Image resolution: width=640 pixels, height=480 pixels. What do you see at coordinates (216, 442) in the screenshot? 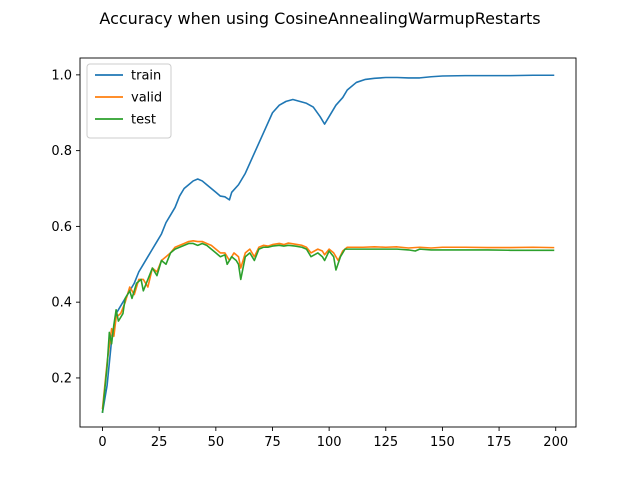
I see `x-tick-label: 50` at bounding box center [216, 442].